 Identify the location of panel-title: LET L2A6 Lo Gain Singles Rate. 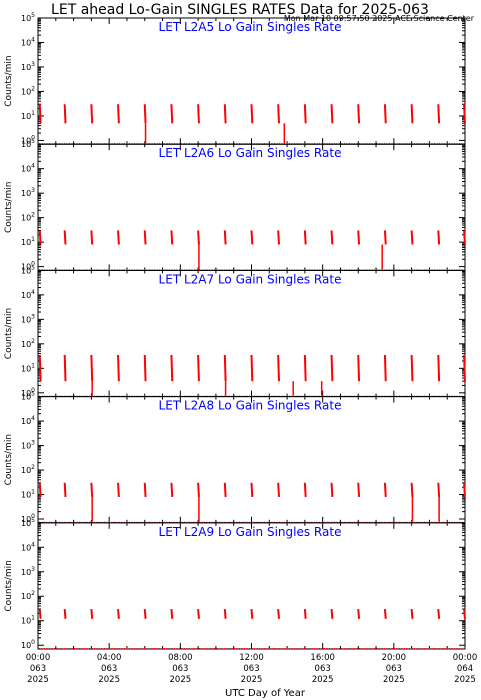
(250, 153).